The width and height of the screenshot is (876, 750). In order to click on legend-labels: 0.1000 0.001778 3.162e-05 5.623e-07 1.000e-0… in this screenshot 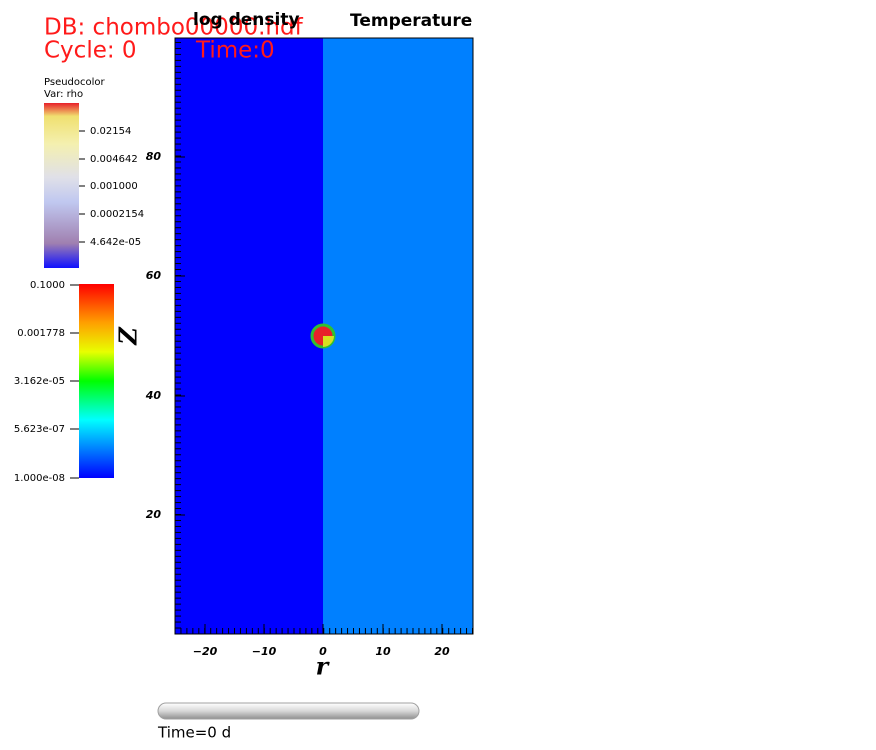, I will do `click(46, 382)`.